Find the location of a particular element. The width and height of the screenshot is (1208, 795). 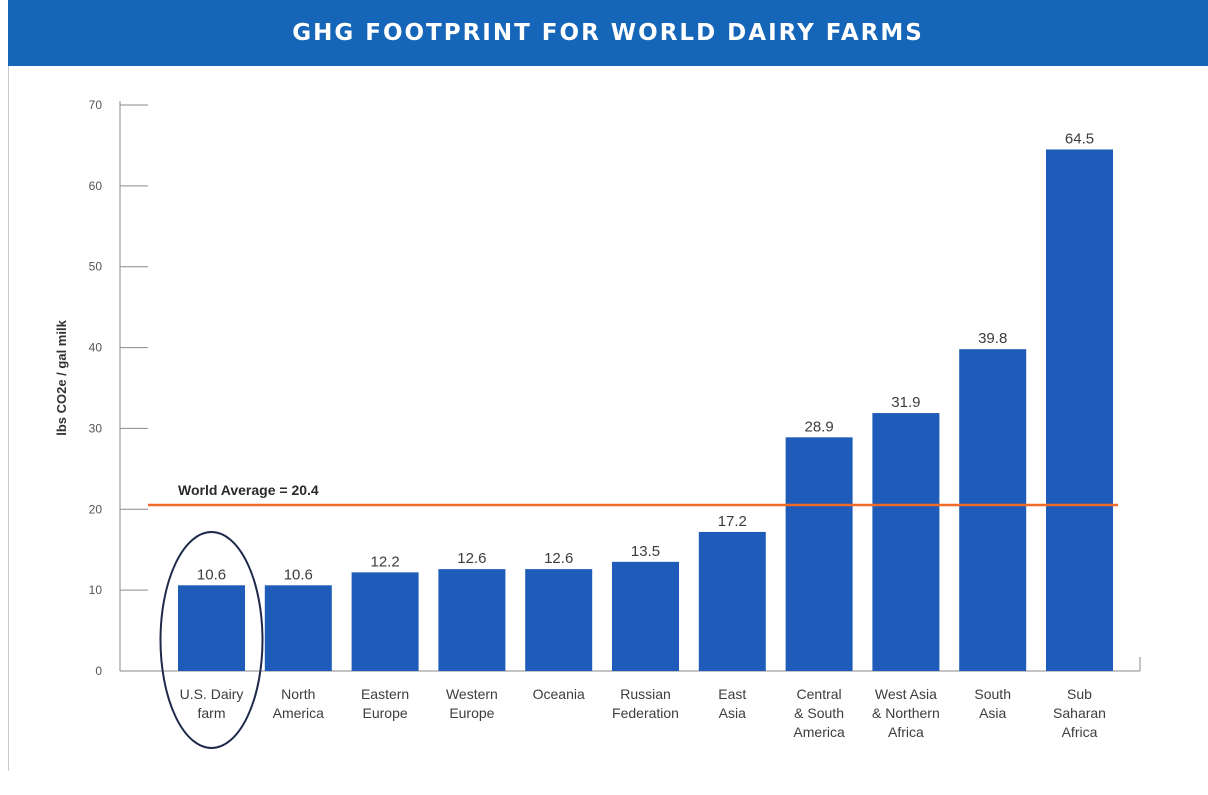

x-tick-label: South Asia is located at coordinates (992, 703).